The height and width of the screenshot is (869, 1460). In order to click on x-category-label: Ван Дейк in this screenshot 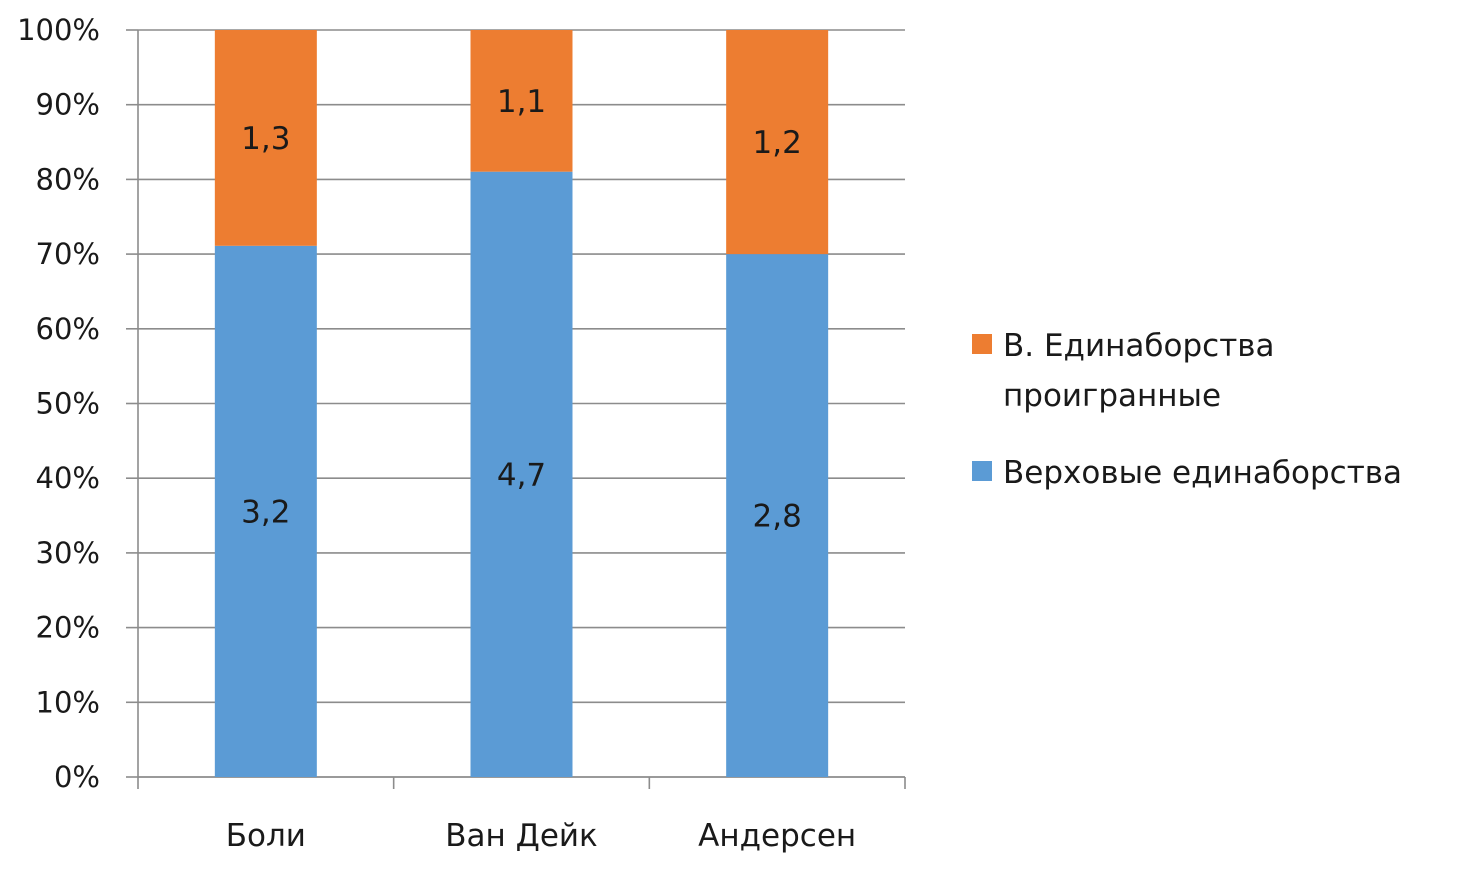, I will do `click(521, 836)`.